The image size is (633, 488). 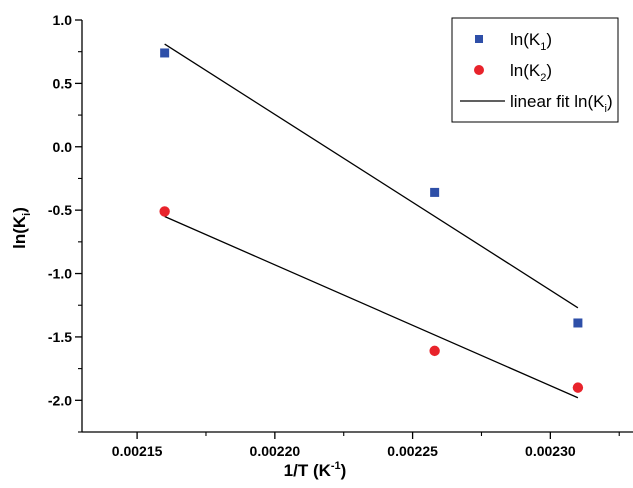 I want to click on x-axis-ticks: 0.00215 0.00220 0.00225 0.00230, so click(x=366, y=445).